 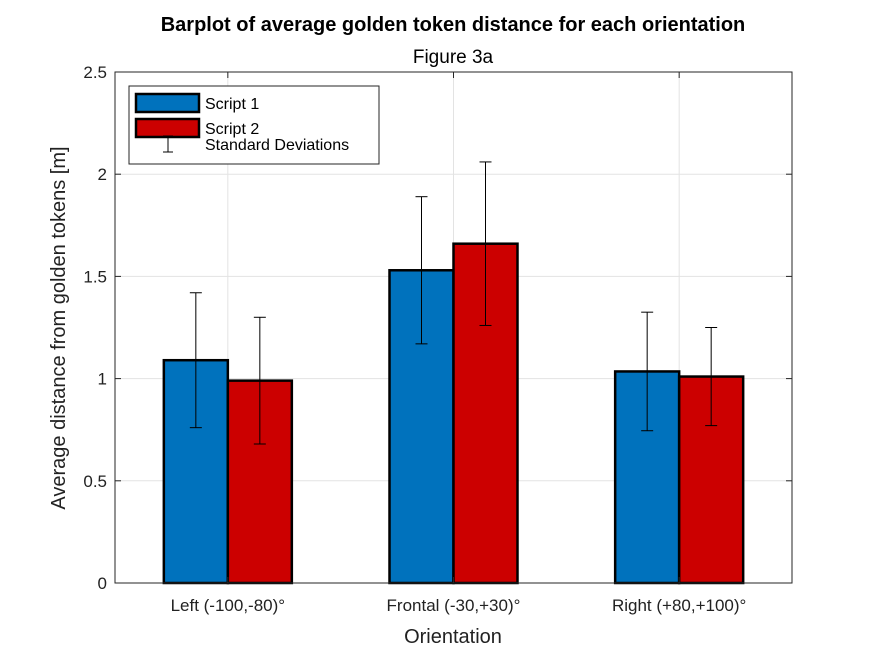 I want to click on x-tick-label: Frontal (-30,+30)°, so click(x=454, y=605).